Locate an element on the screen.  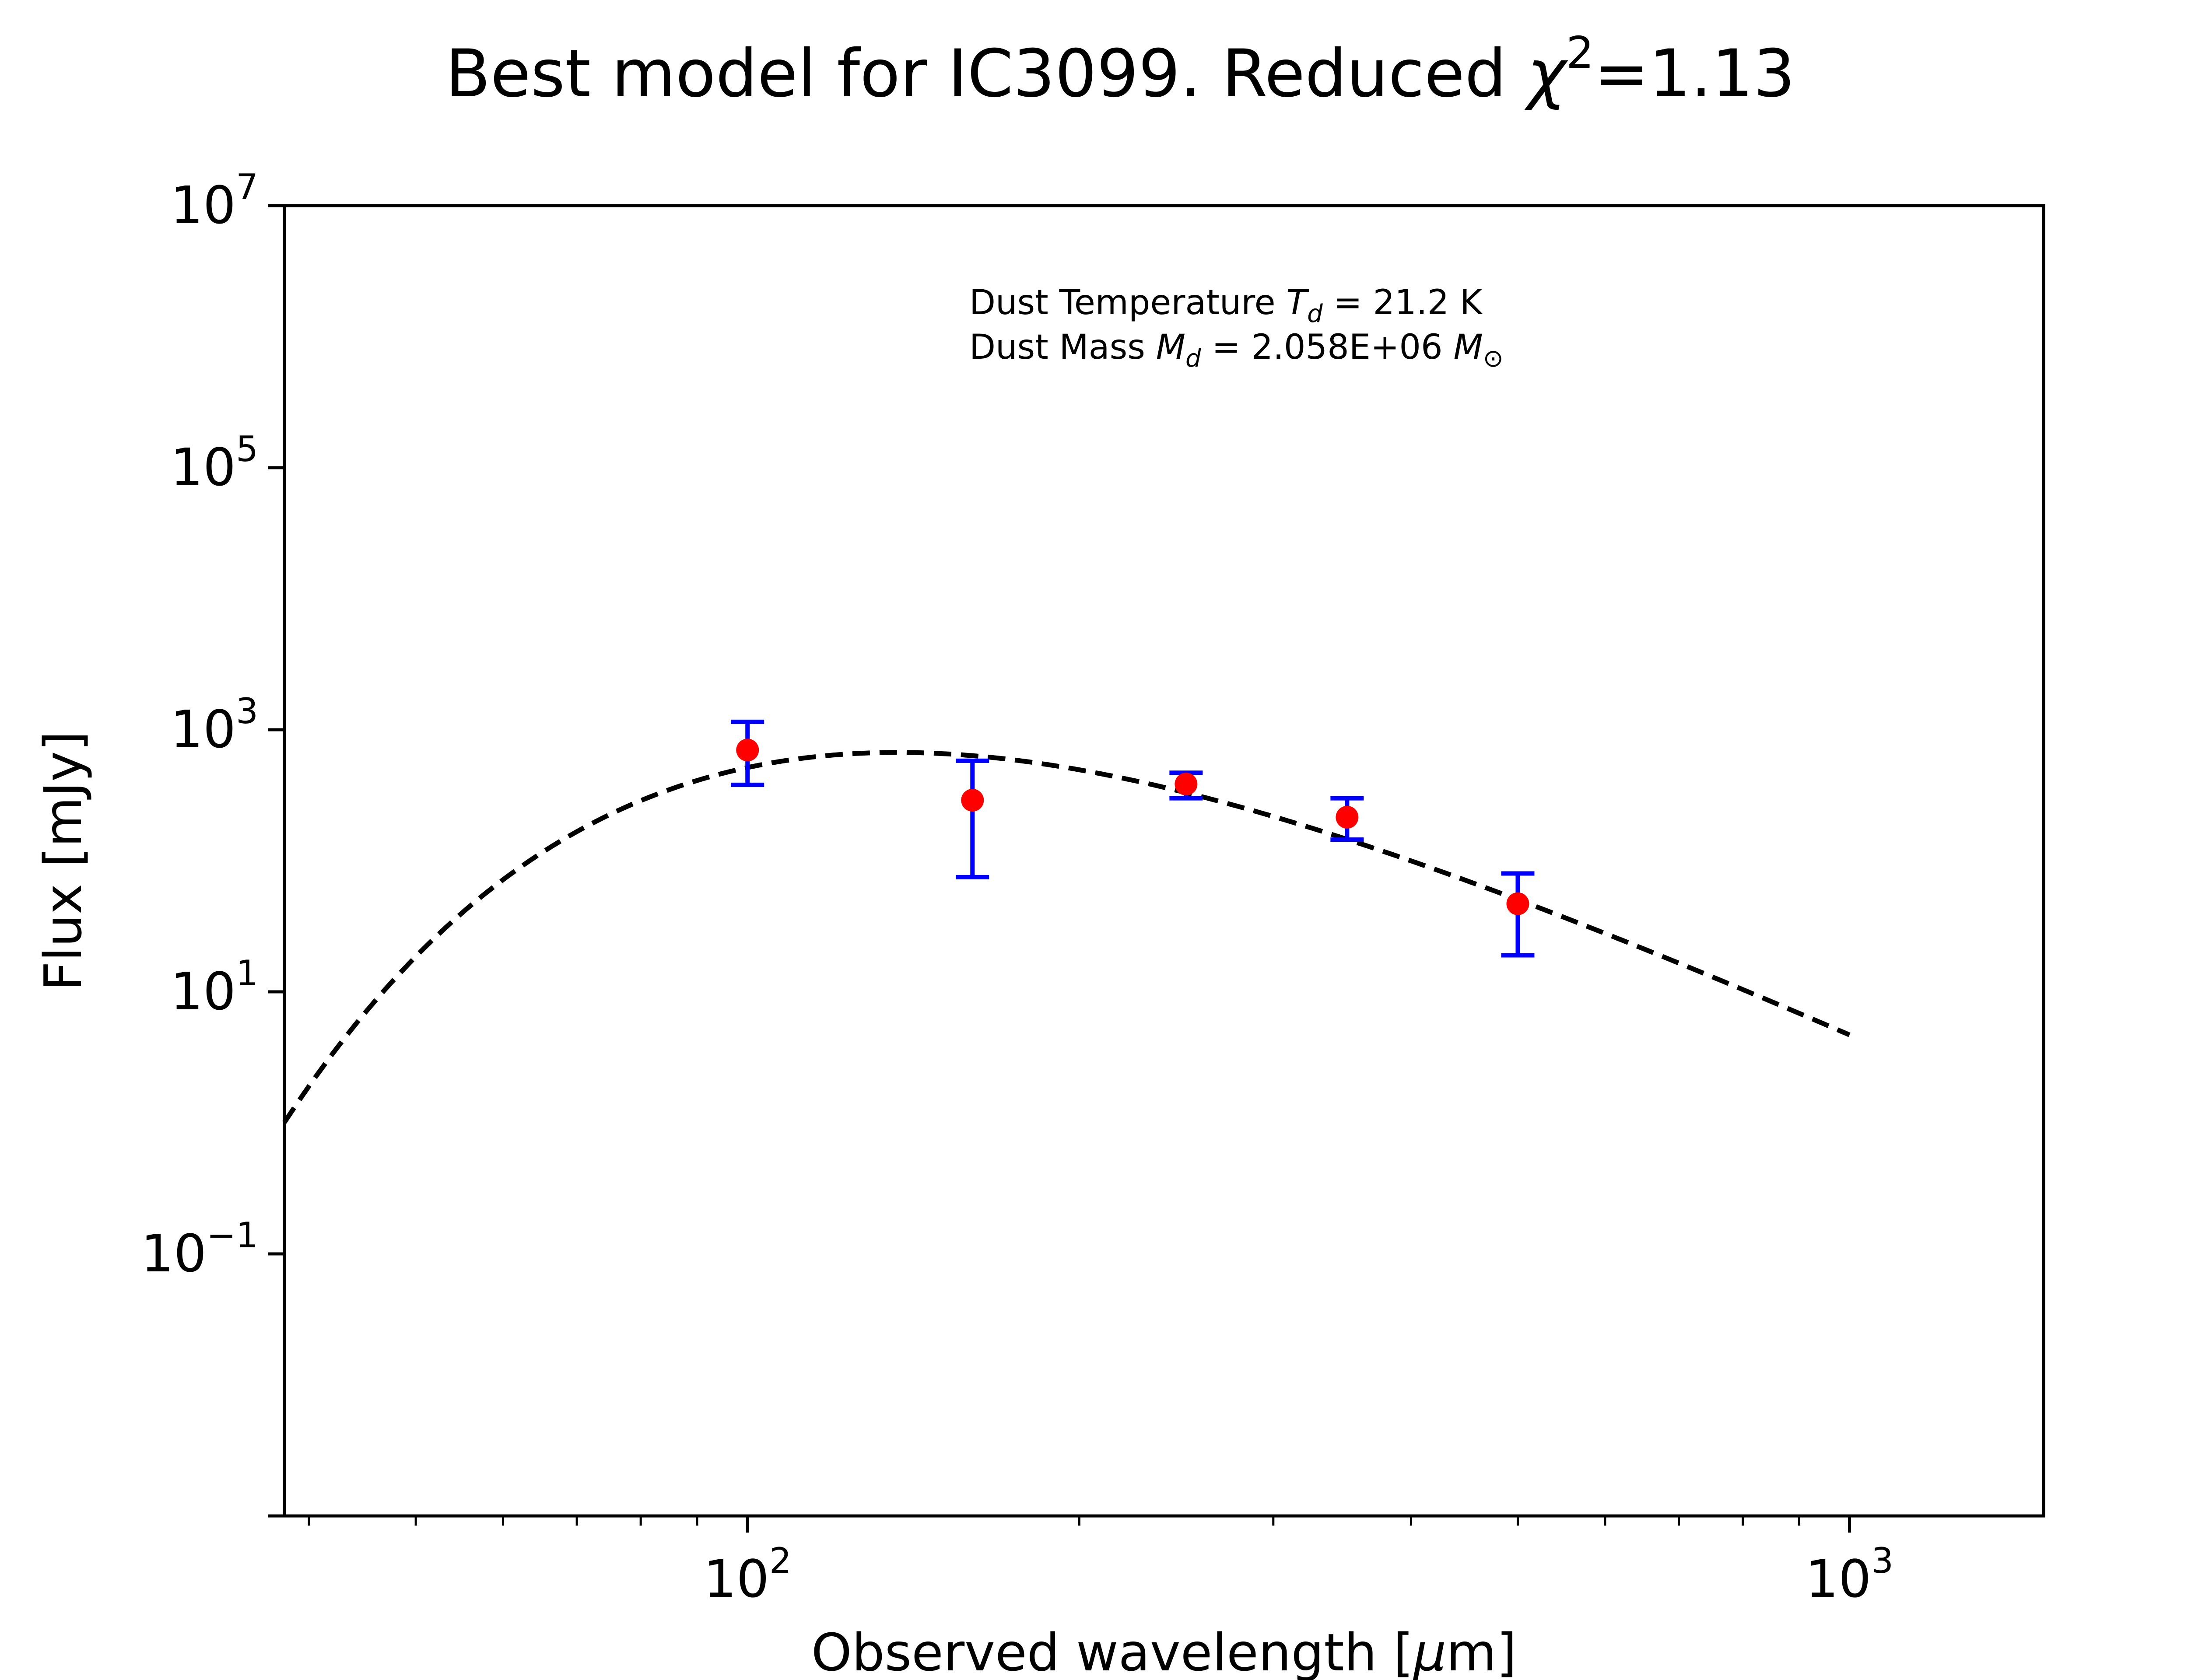
title-suffix: =1.13 is located at coordinates (1694, 74).